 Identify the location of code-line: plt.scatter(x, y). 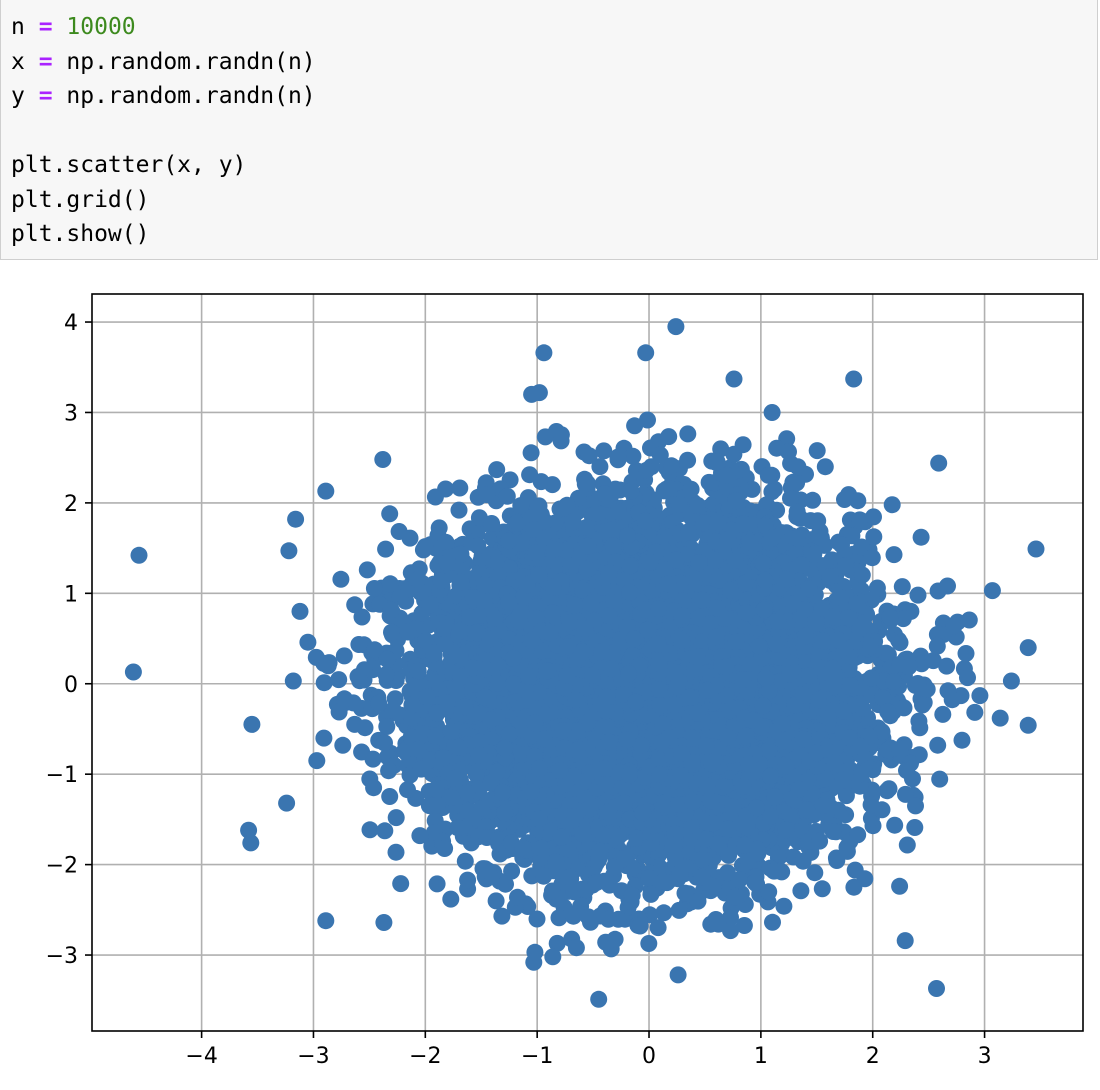
(554, 165).